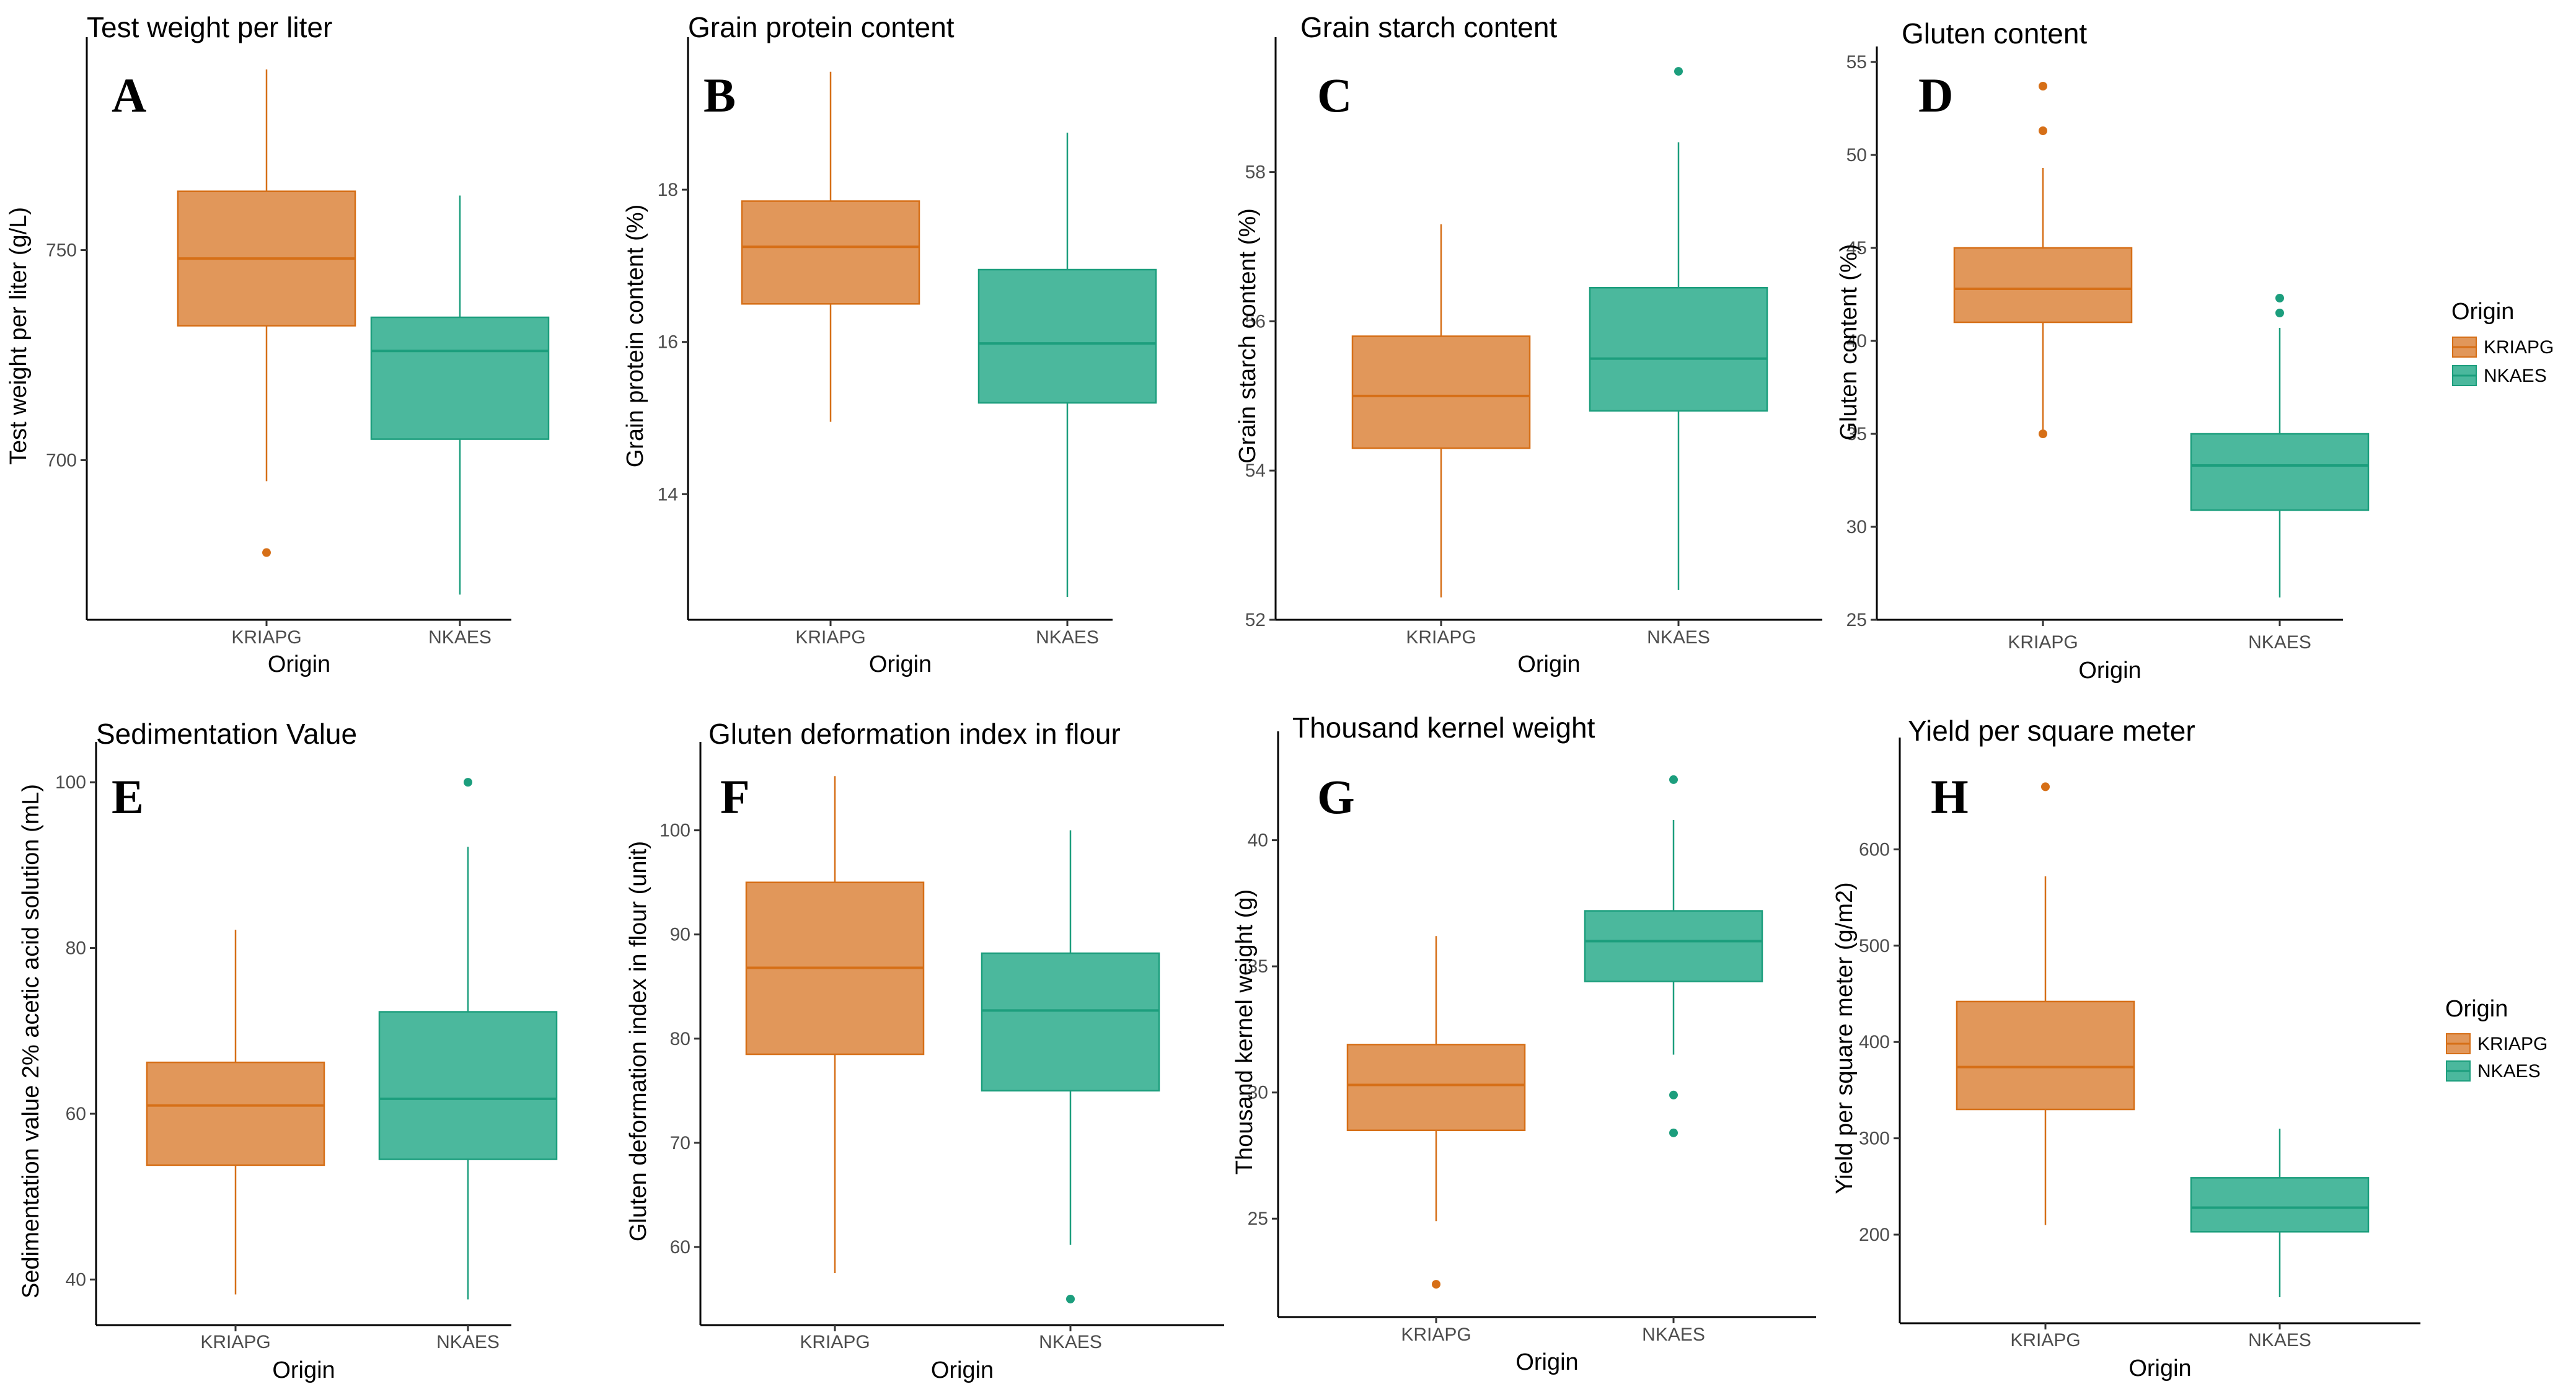 This screenshot has width=2576, height=1397. What do you see at coordinates (2519, 348) in the screenshot?
I see `legend-label: KRIAPG` at bounding box center [2519, 348].